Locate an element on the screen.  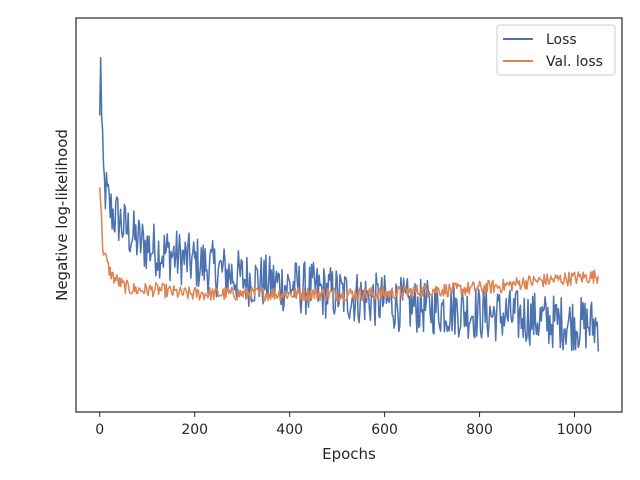
x-tick-label: 600 is located at coordinates (384, 430).